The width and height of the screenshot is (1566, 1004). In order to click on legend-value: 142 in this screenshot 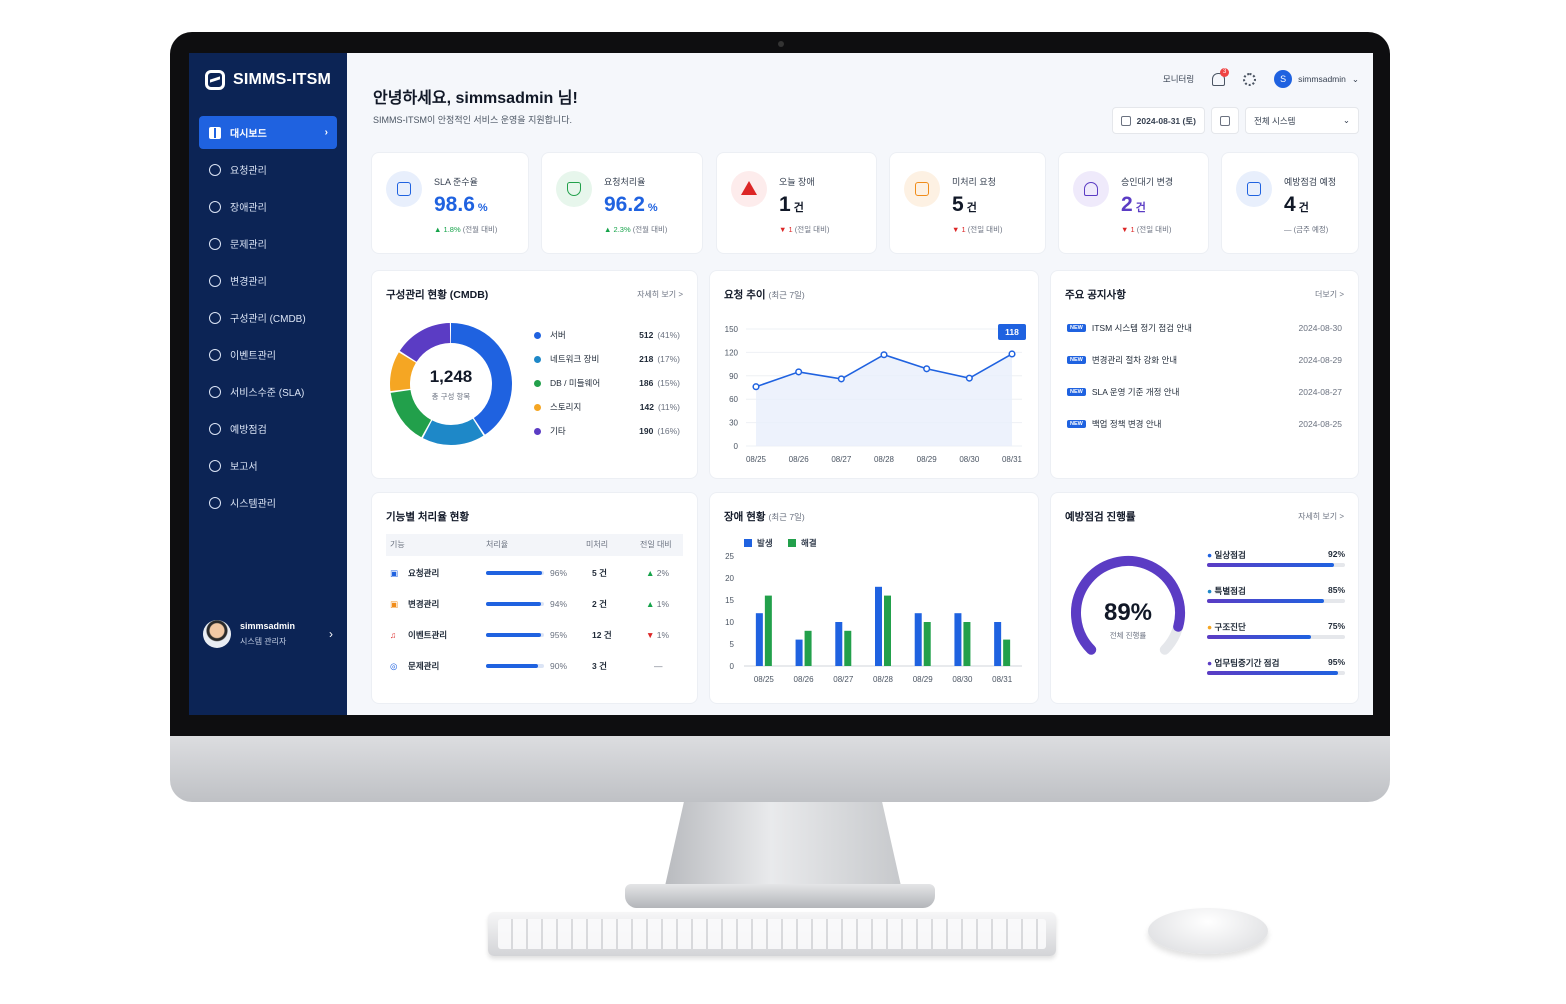, I will do `click(646, 407)`.